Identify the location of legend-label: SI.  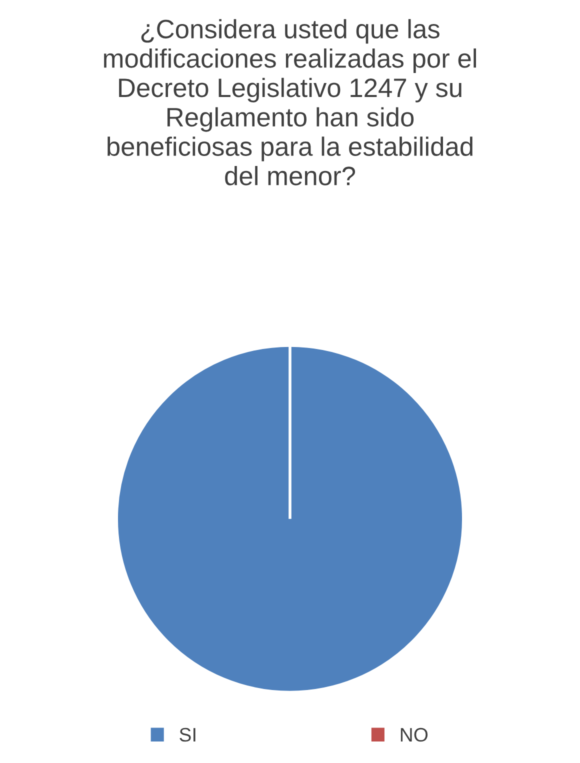
(188, 735).